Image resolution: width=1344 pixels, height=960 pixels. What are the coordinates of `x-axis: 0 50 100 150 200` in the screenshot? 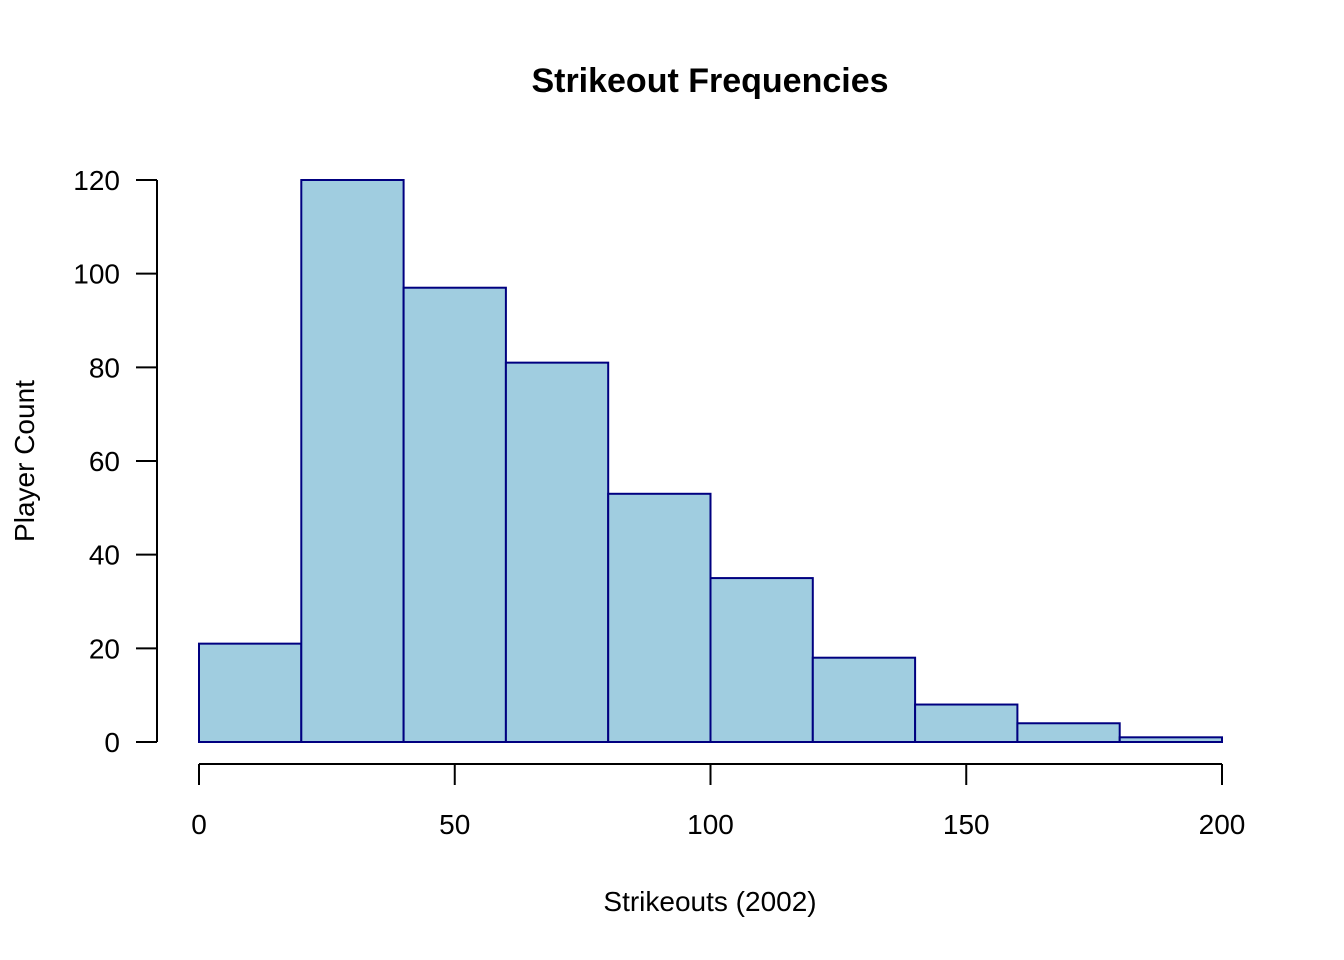 It's located at (718, 801).